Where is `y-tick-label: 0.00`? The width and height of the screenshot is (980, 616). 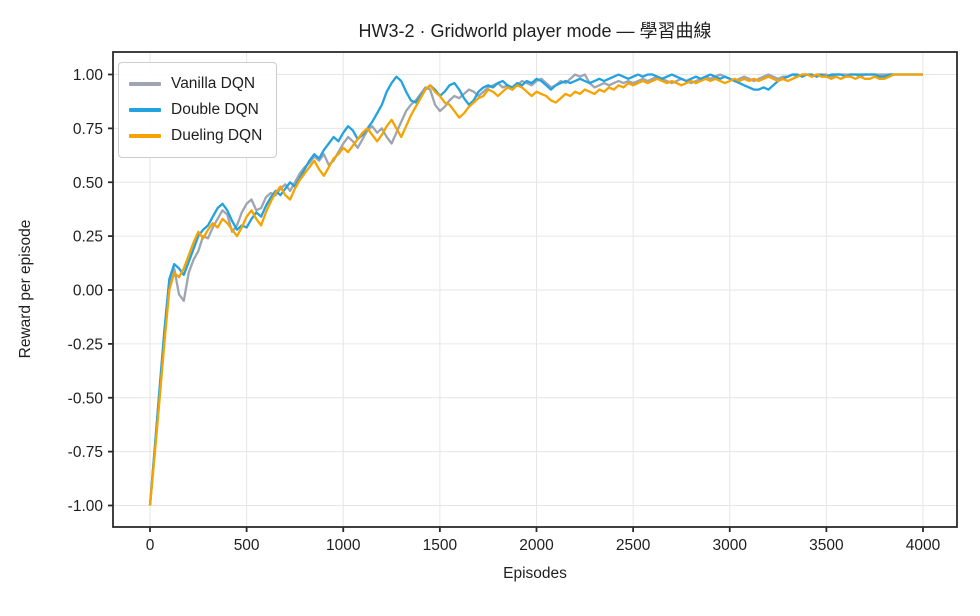
y-tick-label: 0.00 is located at coordinates (88, 291).